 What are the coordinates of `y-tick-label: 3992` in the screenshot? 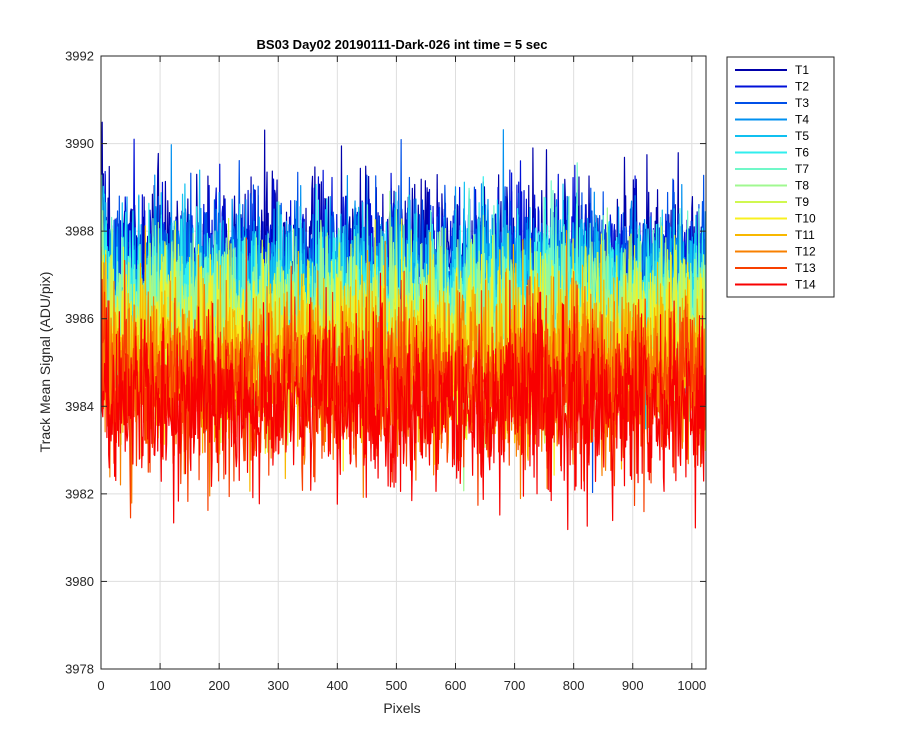 It's located at (79, 56).